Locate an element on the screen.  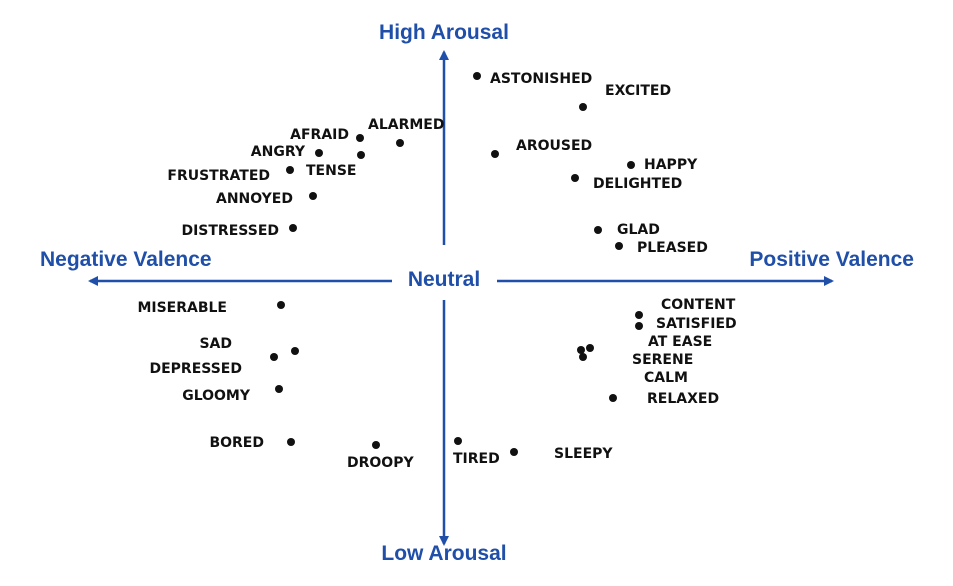
axis-label-high-arousal: High Arousal is located at coordinates (444, 32).